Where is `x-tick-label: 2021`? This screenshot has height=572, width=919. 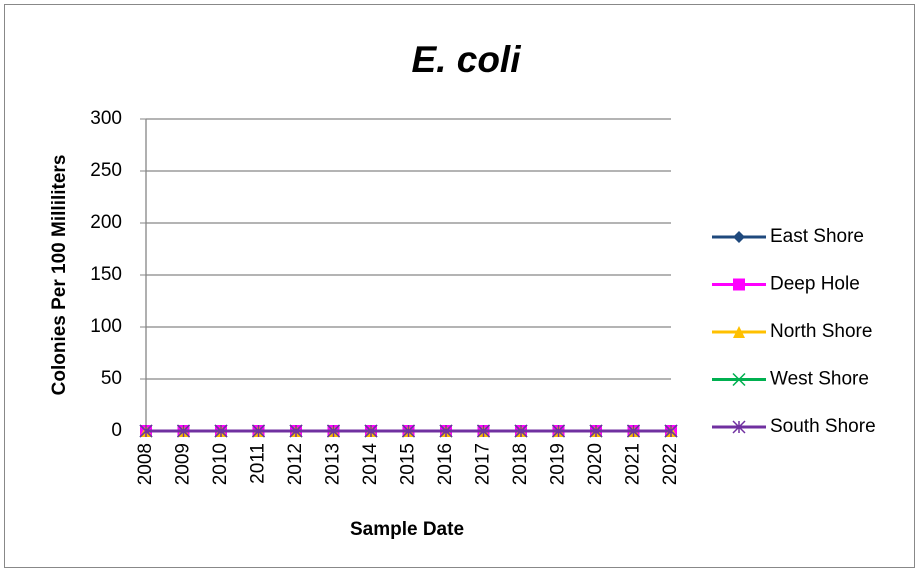
x-tick-label: 2021 is located at coordinates (633, 464).